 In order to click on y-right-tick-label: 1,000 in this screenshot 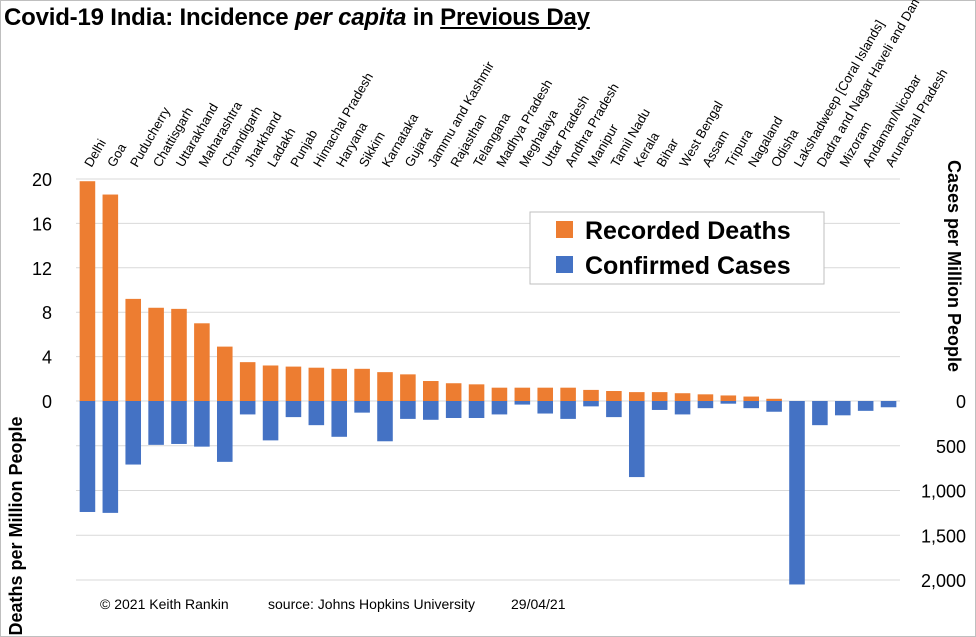, I will do `click(943, 492)`.